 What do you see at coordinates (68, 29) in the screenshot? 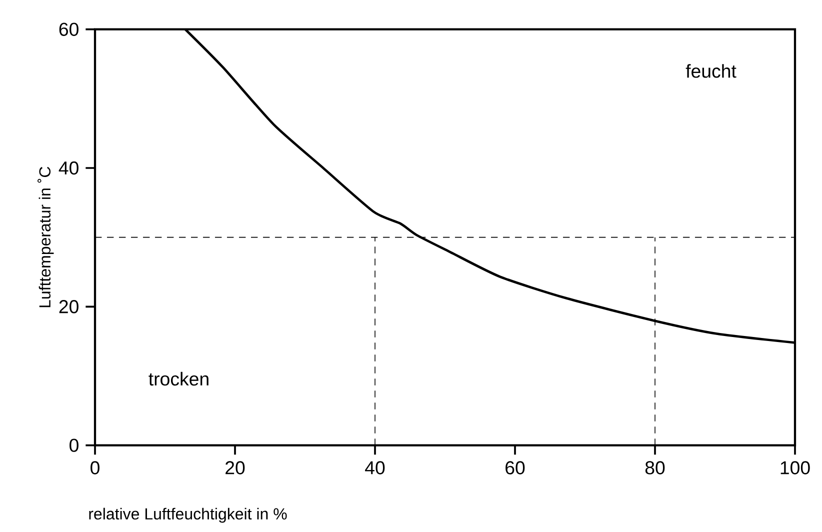
I see `y-tick-label: 60` at bounding box center [68, 29].